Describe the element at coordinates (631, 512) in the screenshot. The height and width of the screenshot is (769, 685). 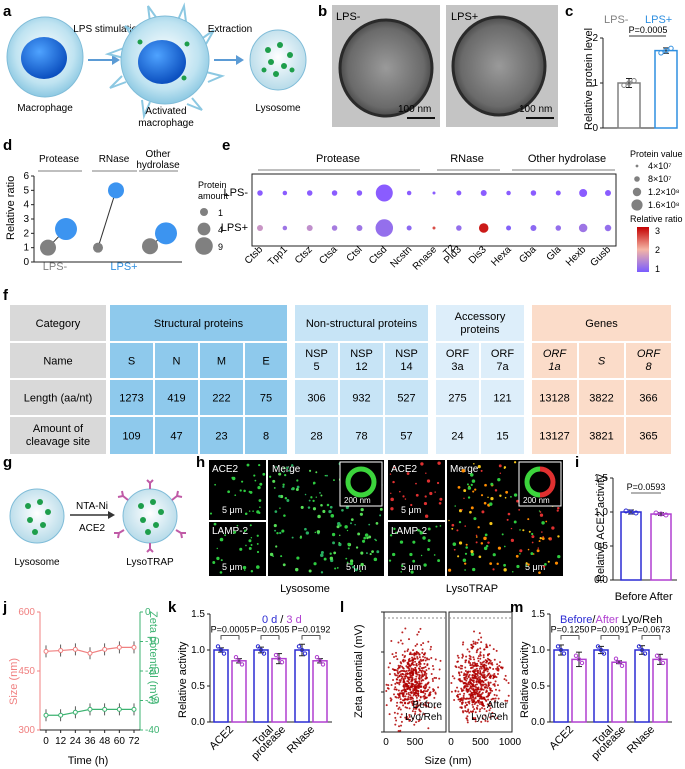
I see `i-point` at that location.